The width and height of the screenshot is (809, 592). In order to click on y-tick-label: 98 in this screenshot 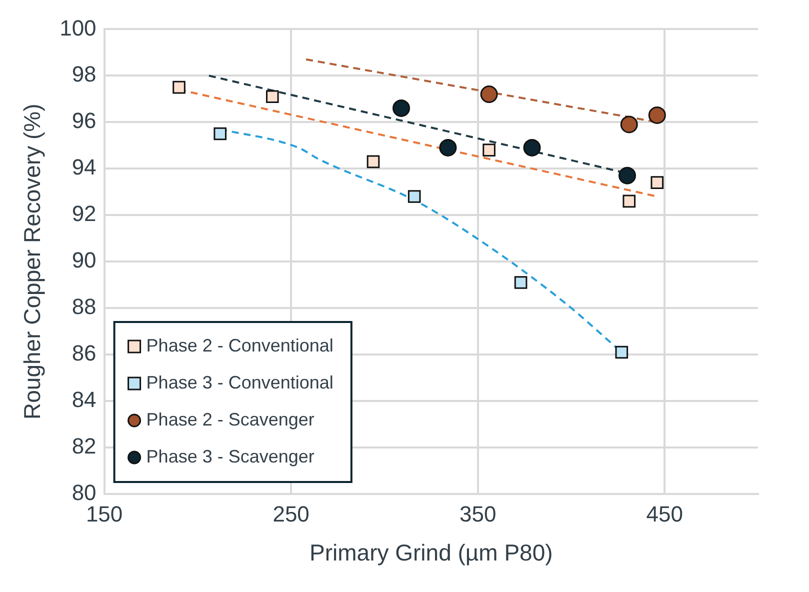, I will do `click(84, 74)`.